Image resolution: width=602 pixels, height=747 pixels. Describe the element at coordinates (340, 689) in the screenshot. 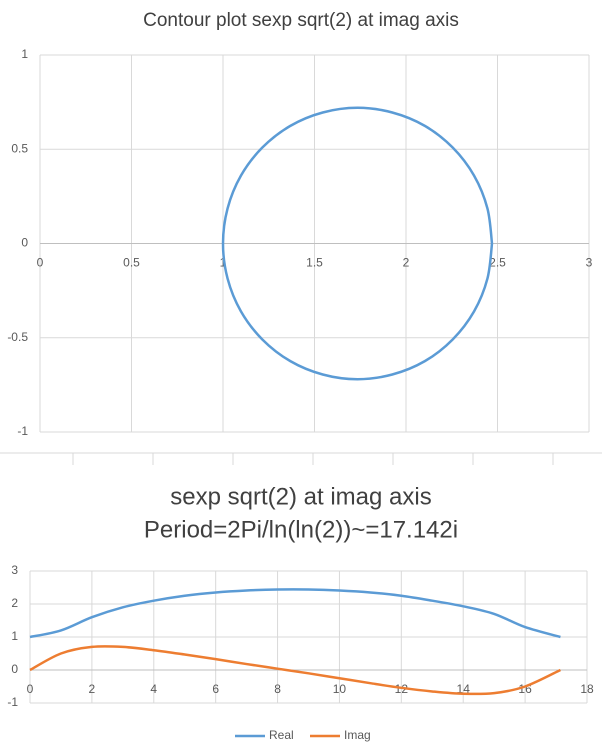

I see `x-tick-label: 10` at that location.